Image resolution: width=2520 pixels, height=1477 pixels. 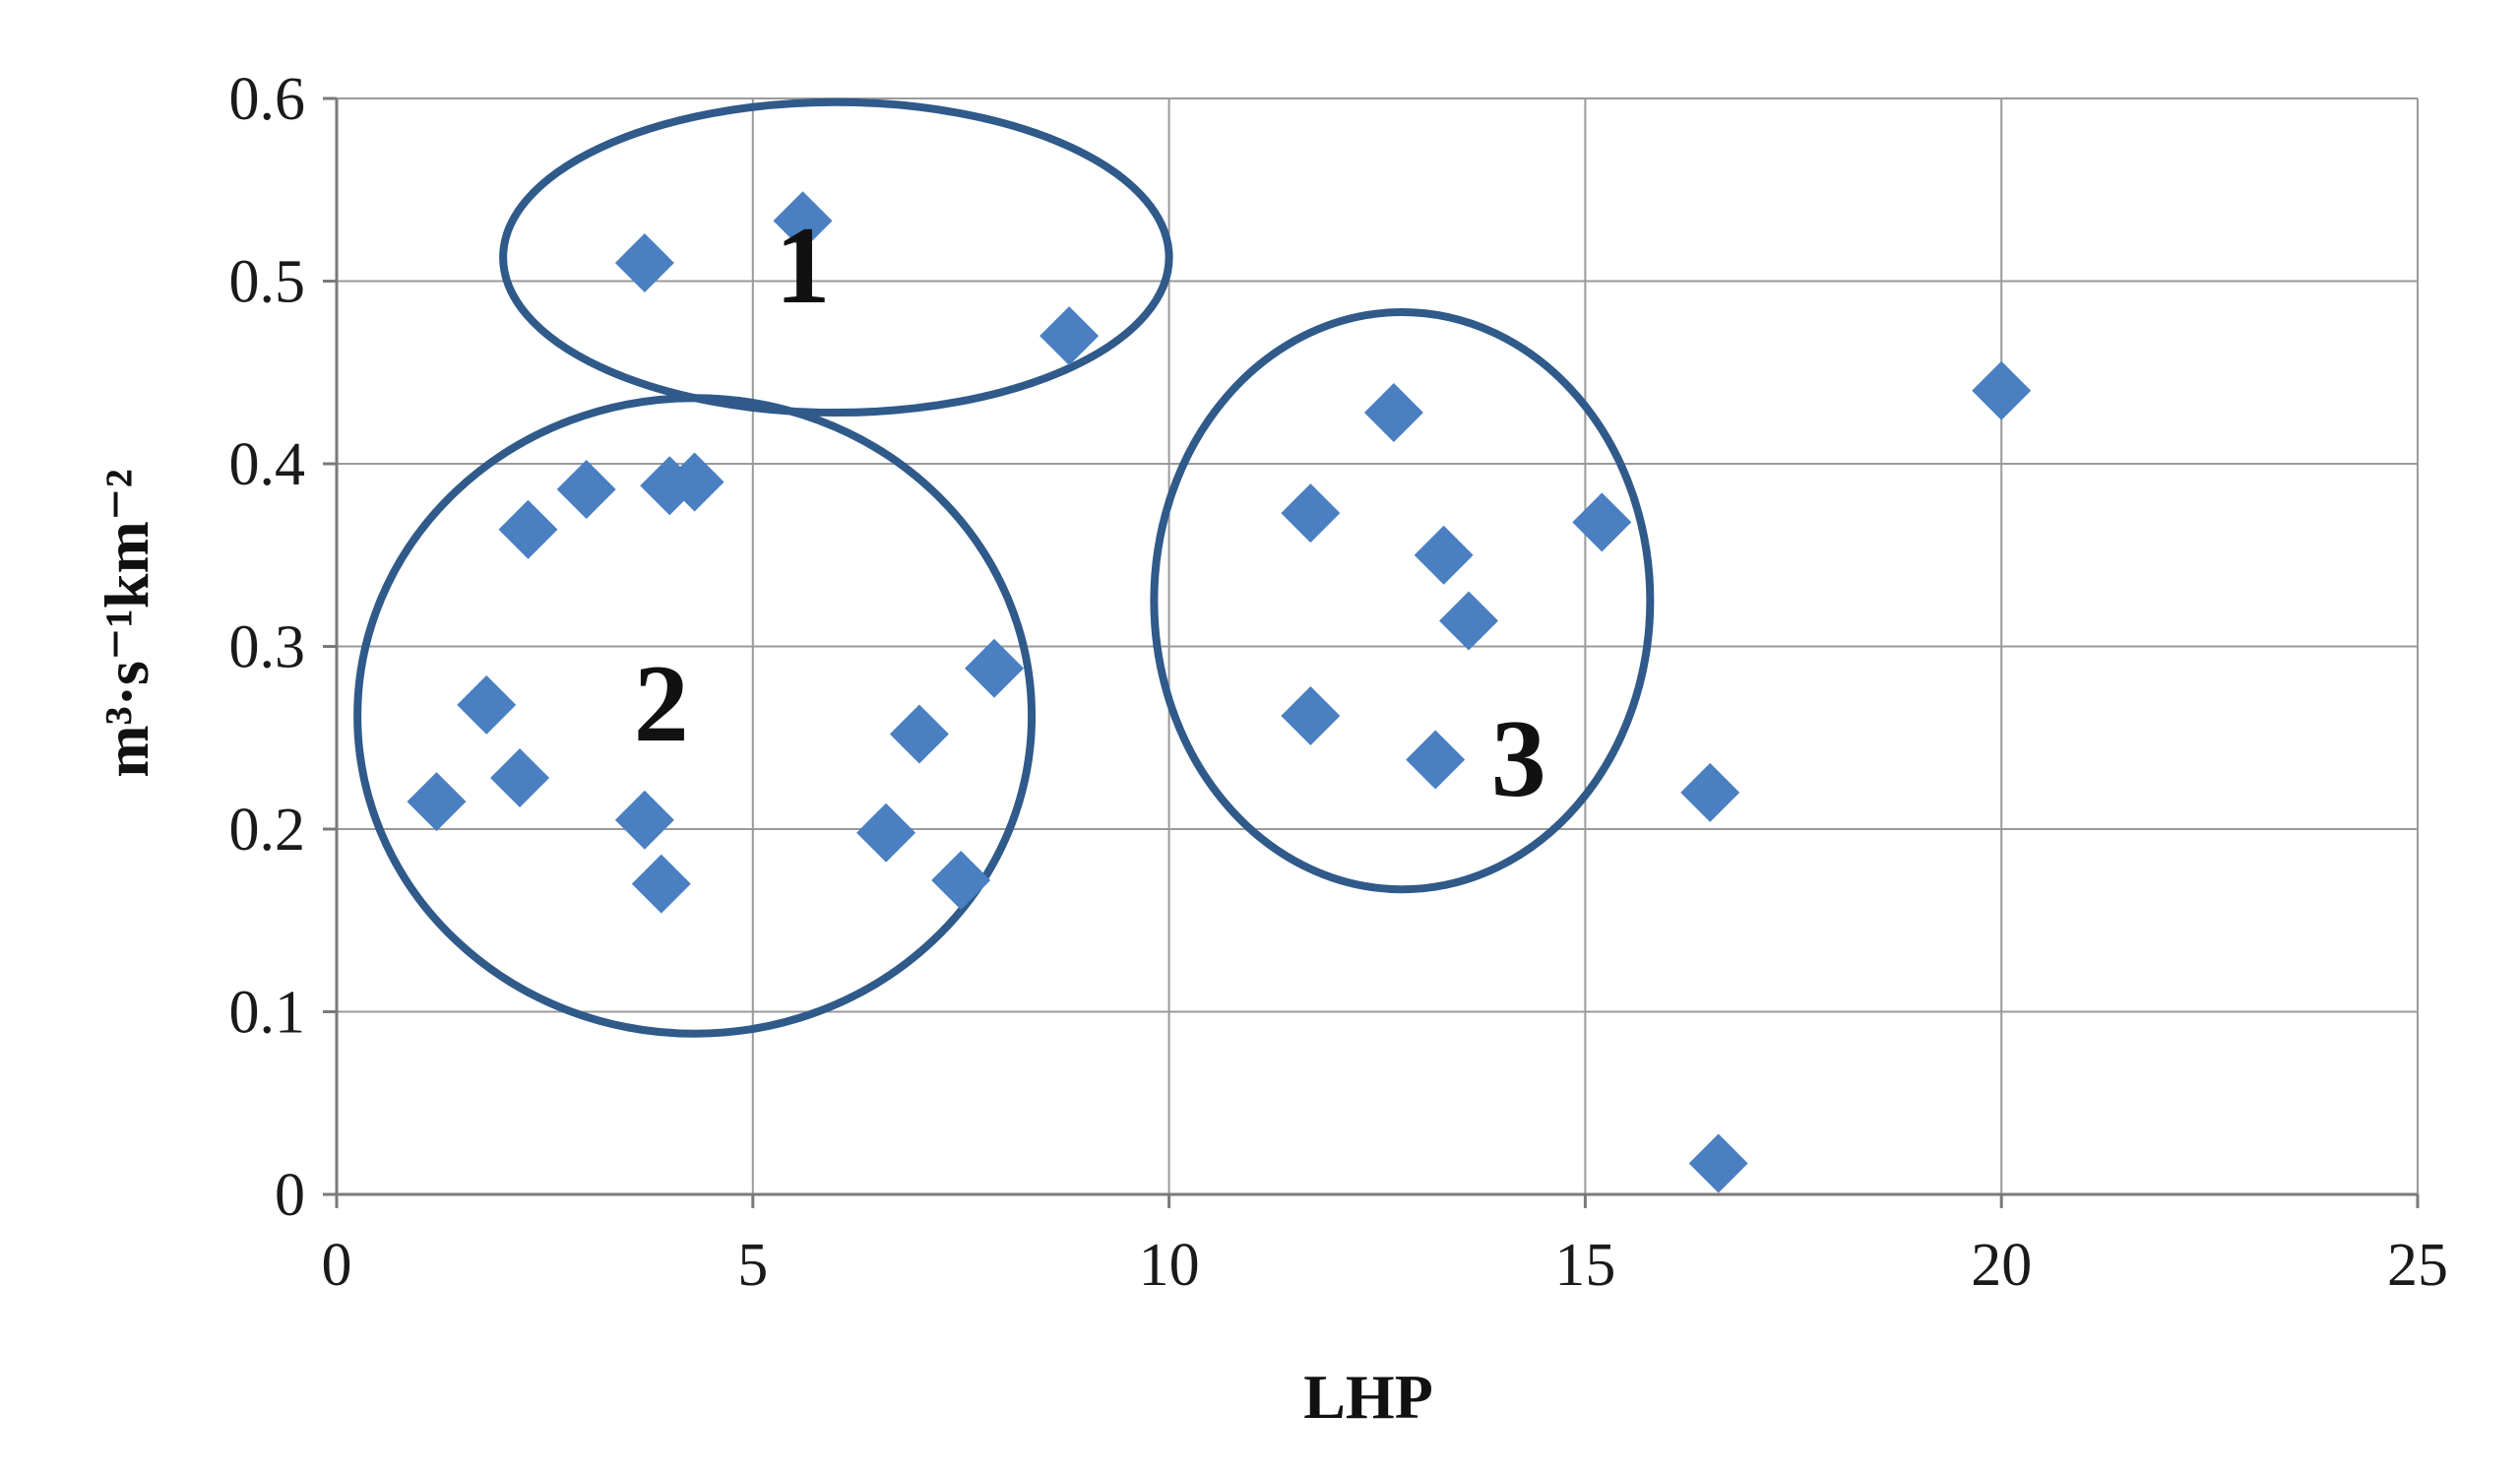 I want to click on y-tick-label: 0.2, so click(x=267, y=831).